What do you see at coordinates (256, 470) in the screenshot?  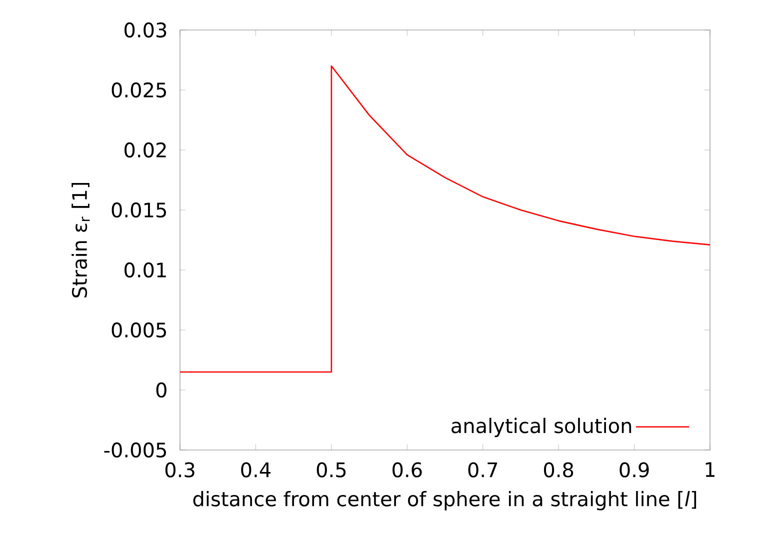 I see `x-tick-label: 0.4` at bounding box center [256, 470].